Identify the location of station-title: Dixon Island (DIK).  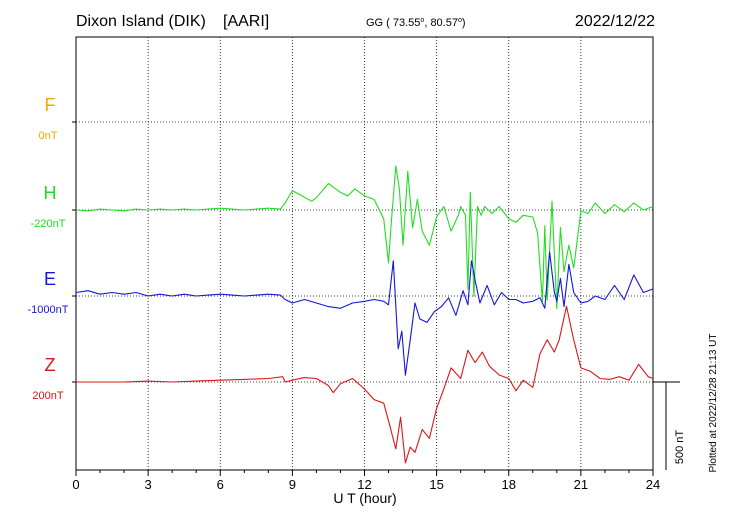
(141, 21).